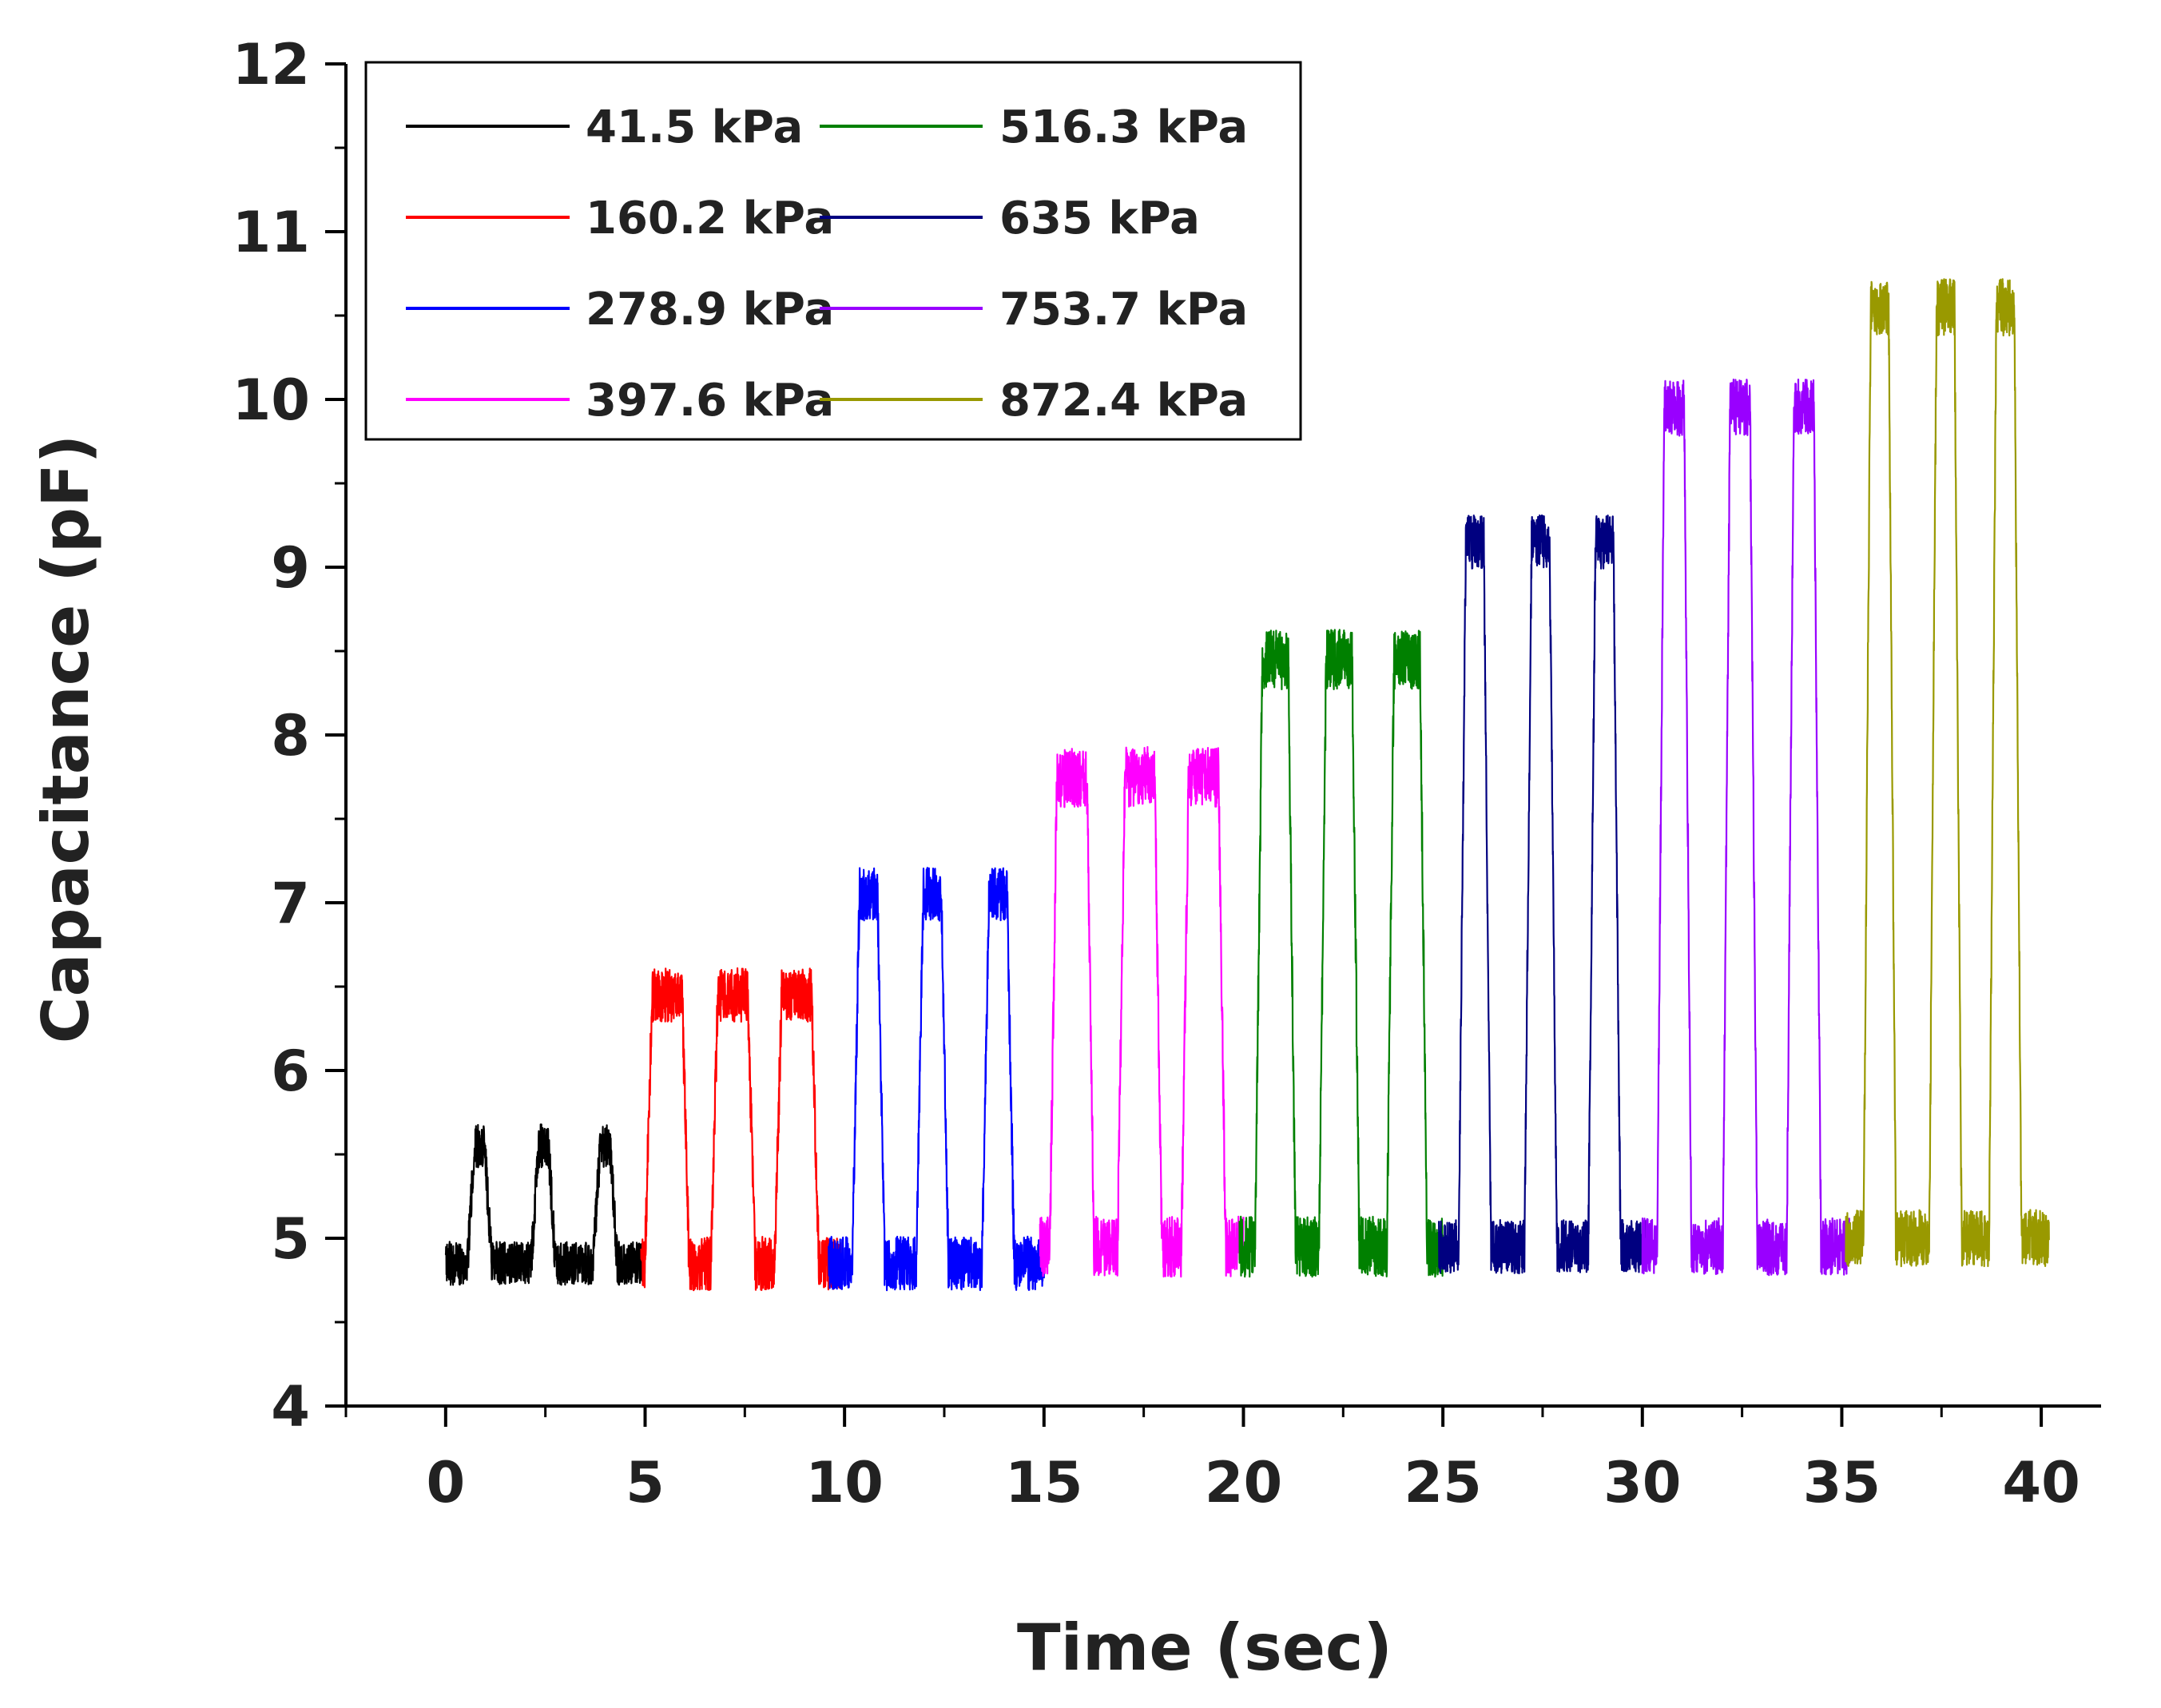  I want to click on x-tick-label: 35, so click(1842, 1482).